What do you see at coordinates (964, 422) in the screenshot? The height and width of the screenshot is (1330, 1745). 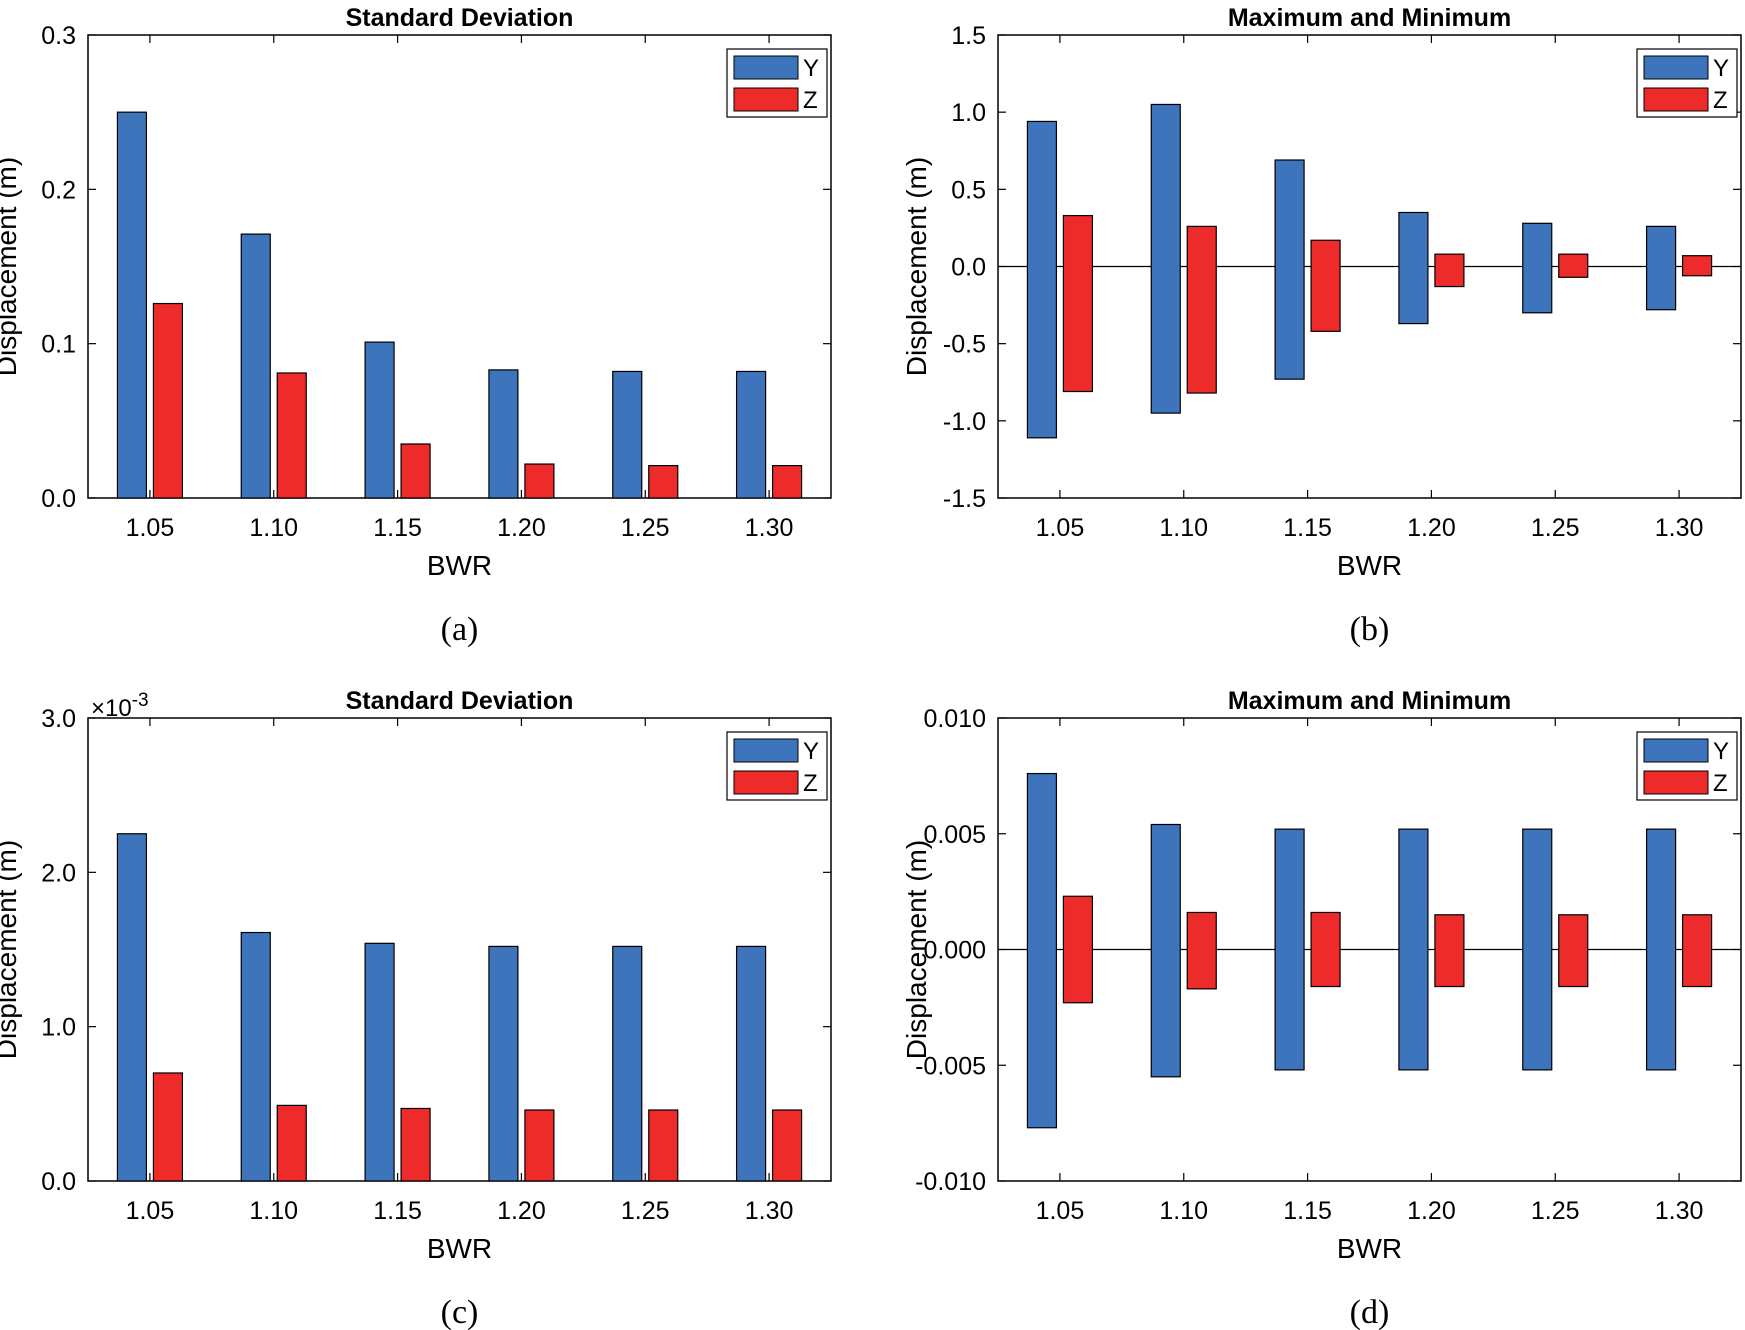 I see `y-tick-label: -1.0` at bounding box center [964, 422].